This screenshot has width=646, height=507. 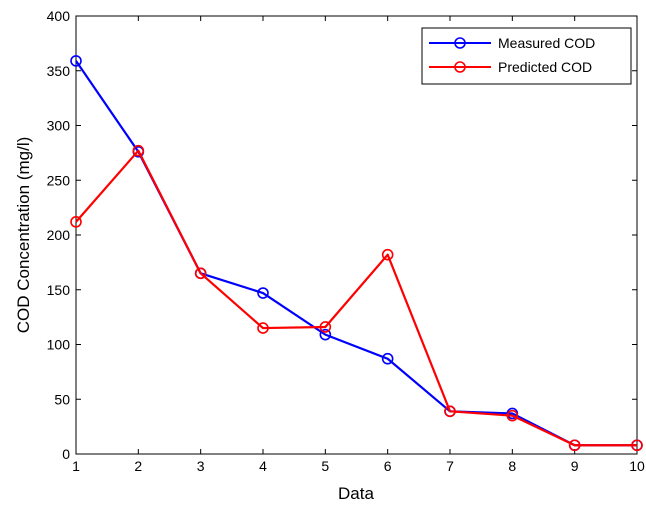 What do you see at coordinates (575, 466) in the screenshot?
I see `x-tick-label: 9` at bounding box center [575, 466].